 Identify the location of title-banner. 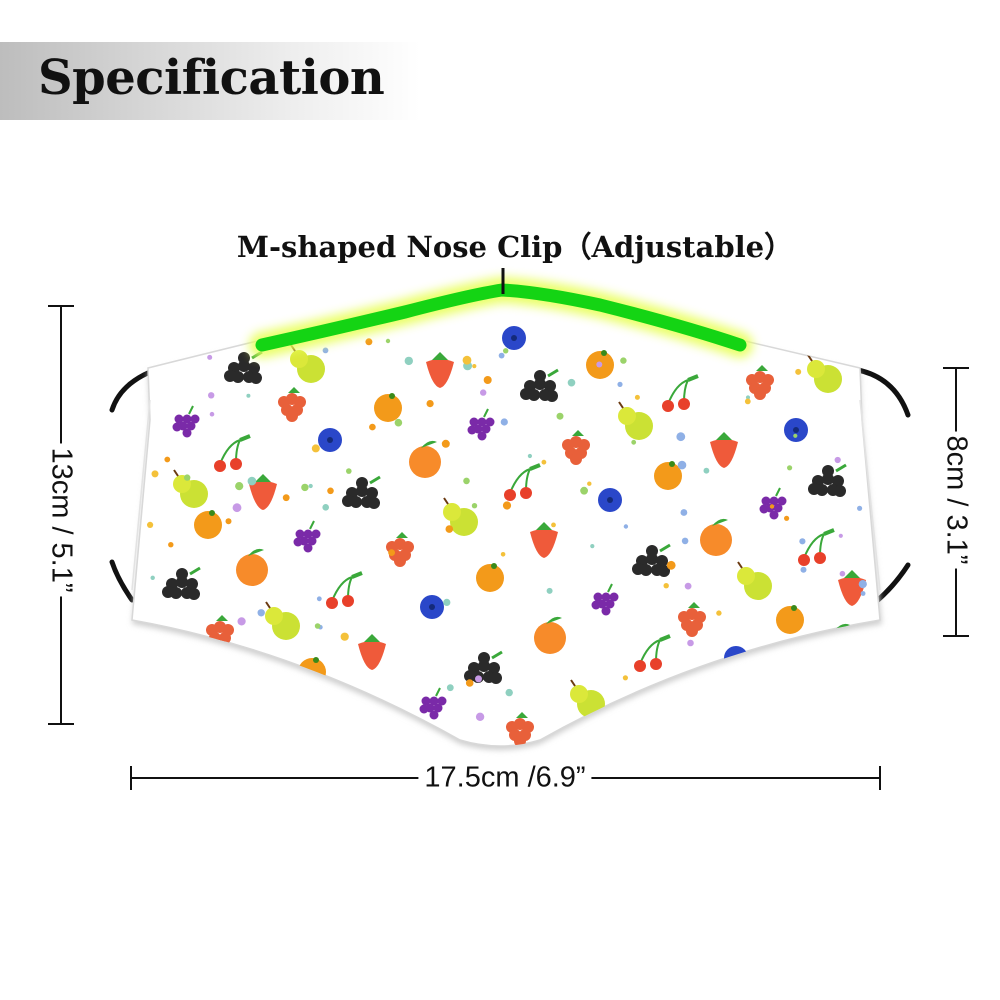
(210, 81).